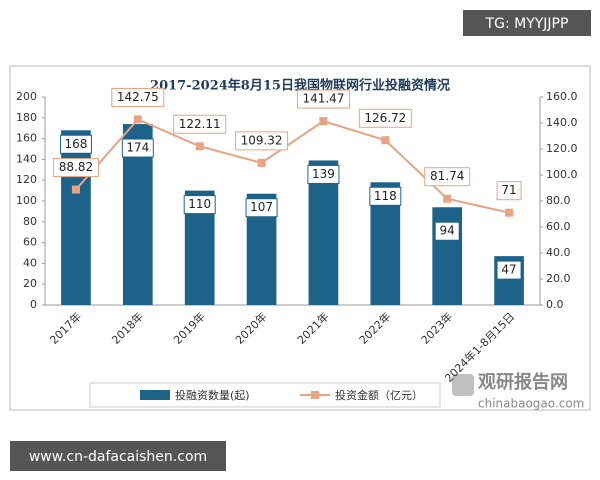 This screenshot has height=480, width=600. I want to click on y2-tick-label: 20.0, so click(558, 278).